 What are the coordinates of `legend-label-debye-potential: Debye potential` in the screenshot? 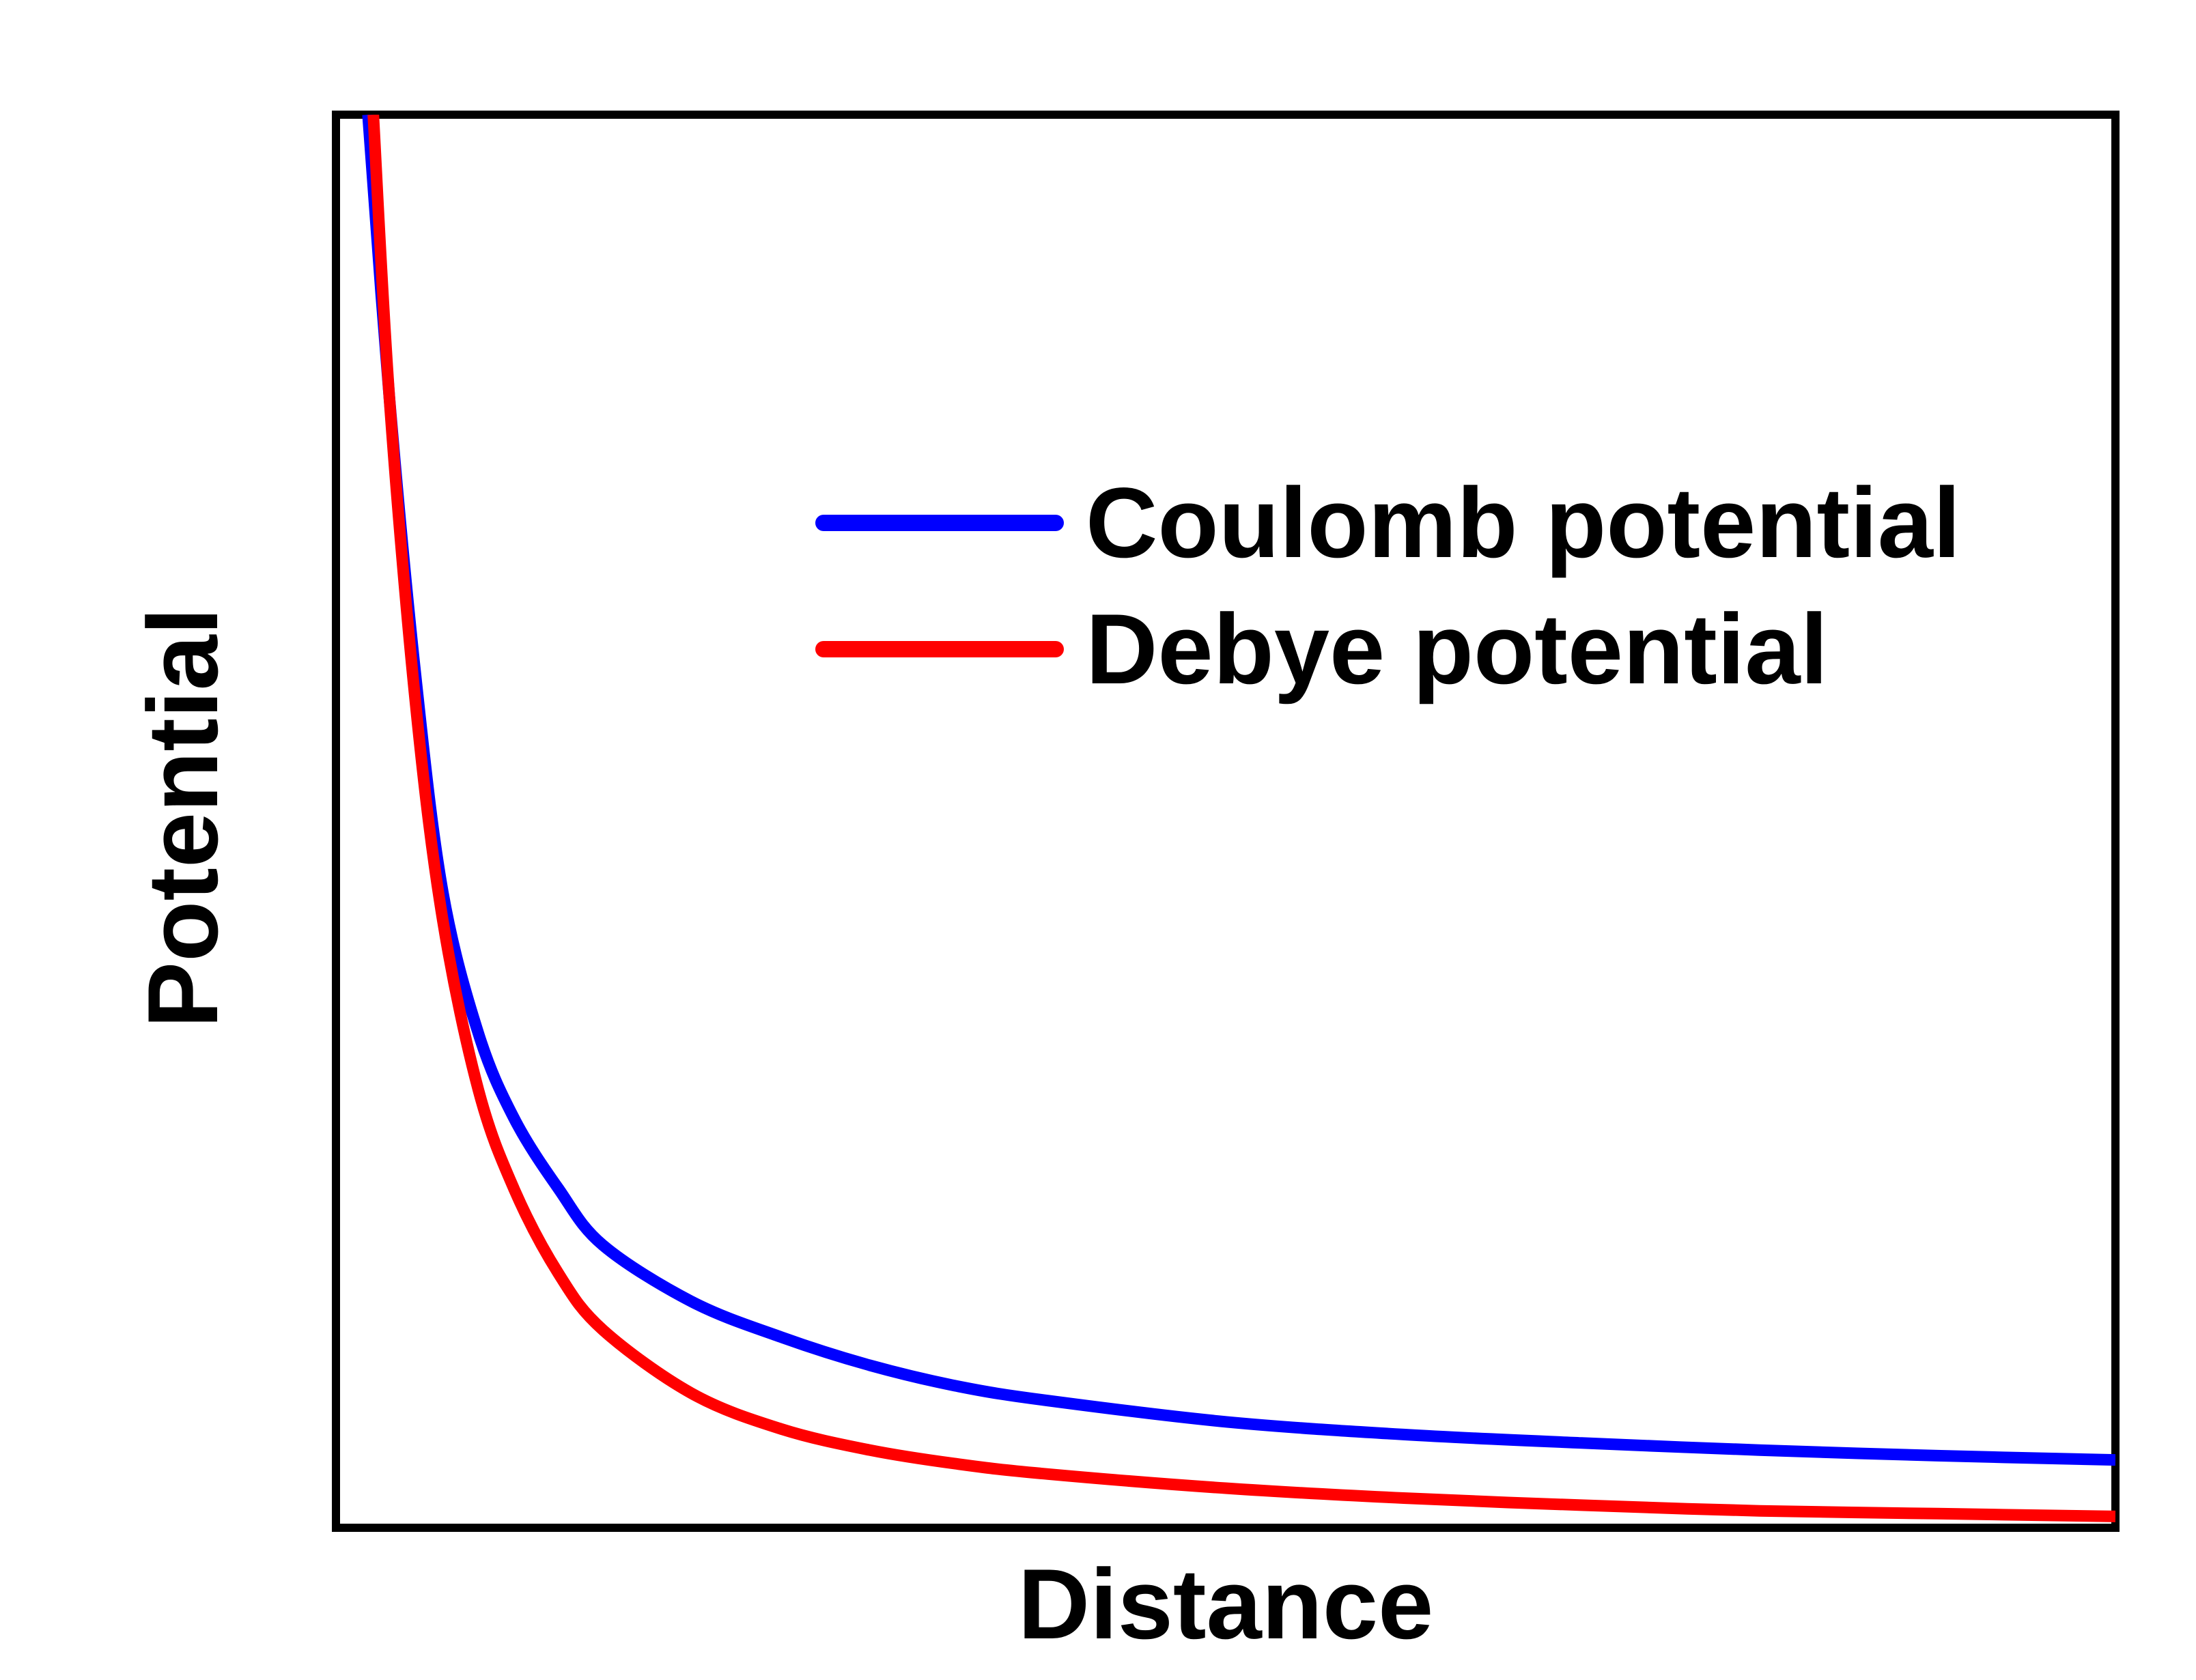 It's located at (1457, 648).